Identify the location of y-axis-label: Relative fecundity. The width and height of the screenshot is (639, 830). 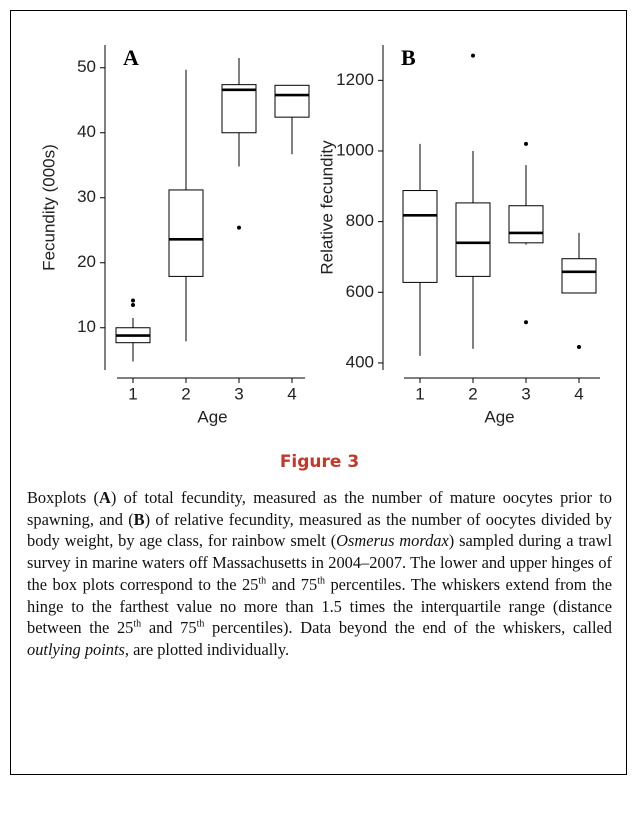
(326, 207).